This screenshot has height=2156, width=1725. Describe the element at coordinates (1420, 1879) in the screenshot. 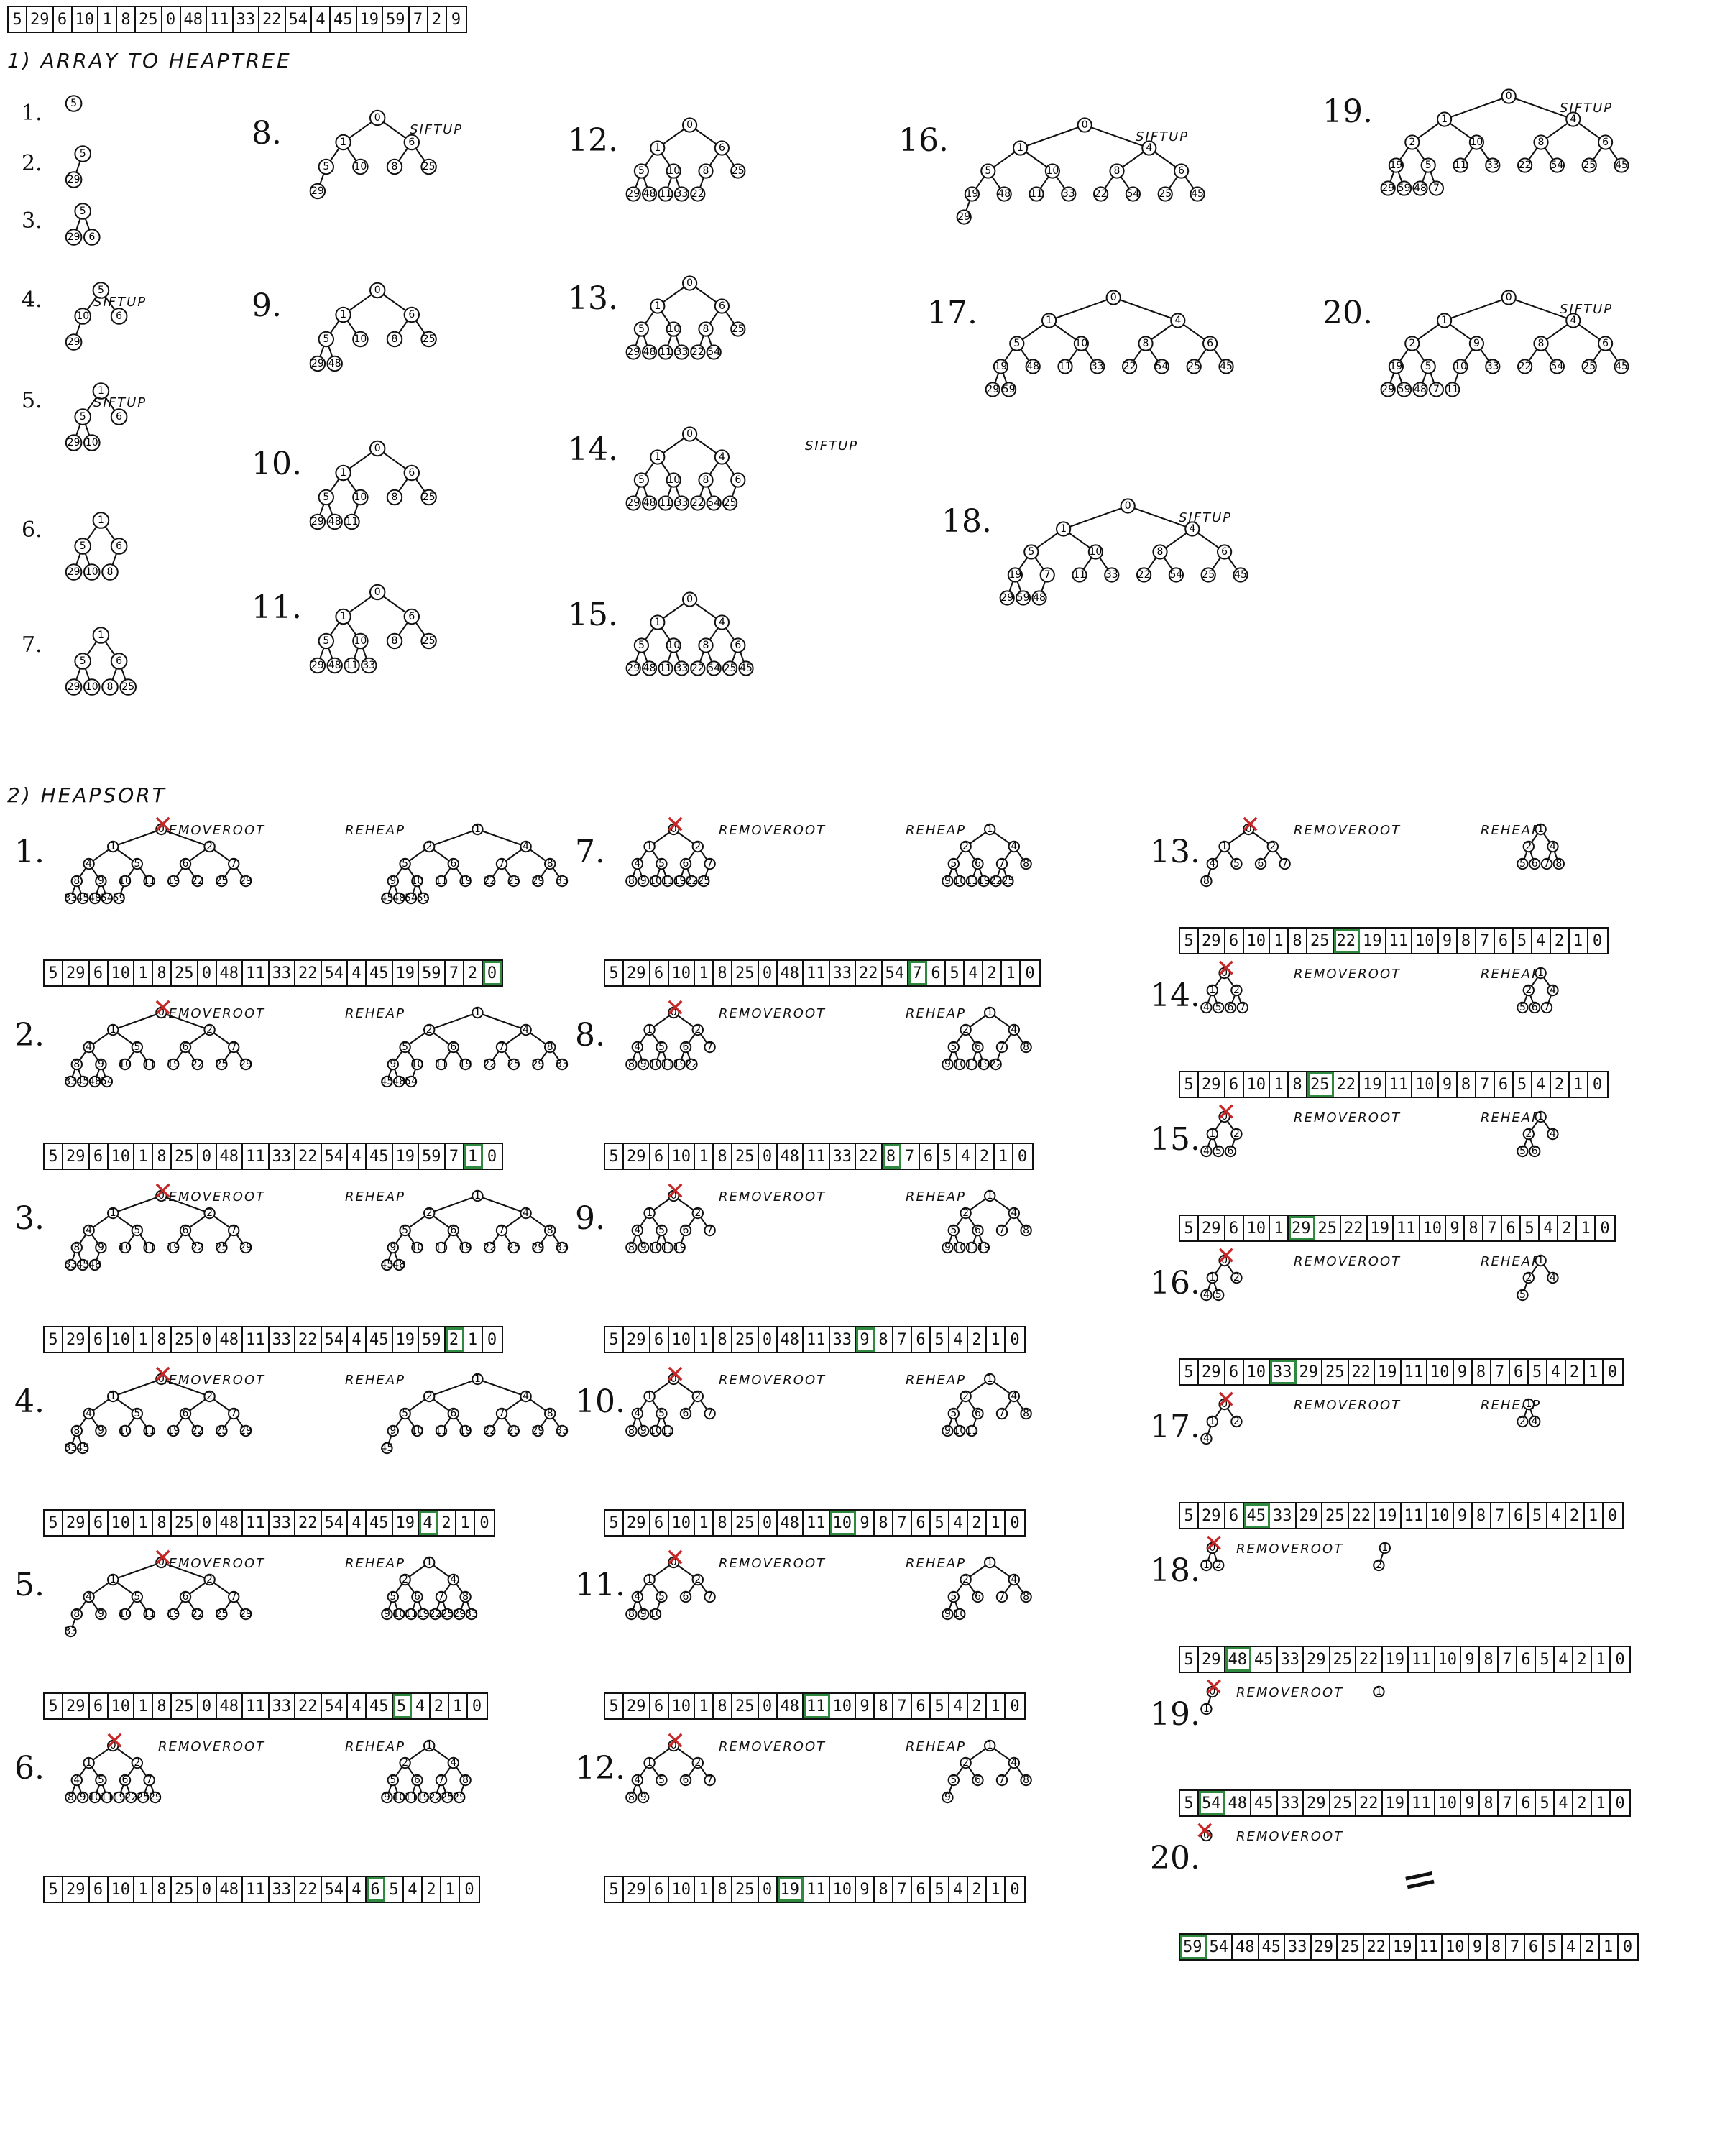

I see `final-equals-mark: =` at that location.